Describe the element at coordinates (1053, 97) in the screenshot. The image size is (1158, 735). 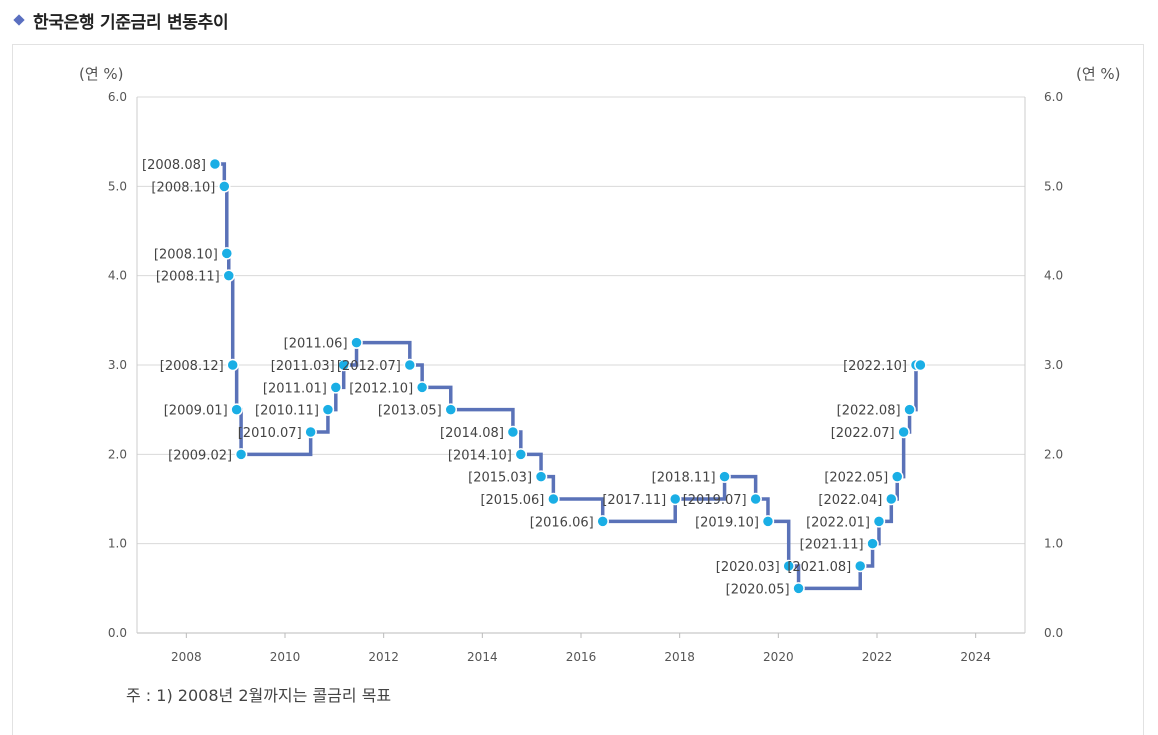
I see `y-tick-label-right: 6.0` at that location.